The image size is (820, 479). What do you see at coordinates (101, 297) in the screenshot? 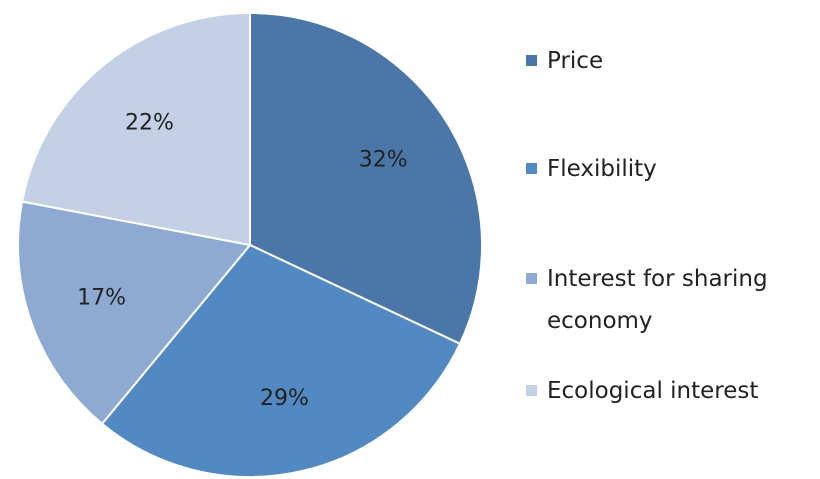
I see `data-label: 17%` at bounding box center [101, 297].